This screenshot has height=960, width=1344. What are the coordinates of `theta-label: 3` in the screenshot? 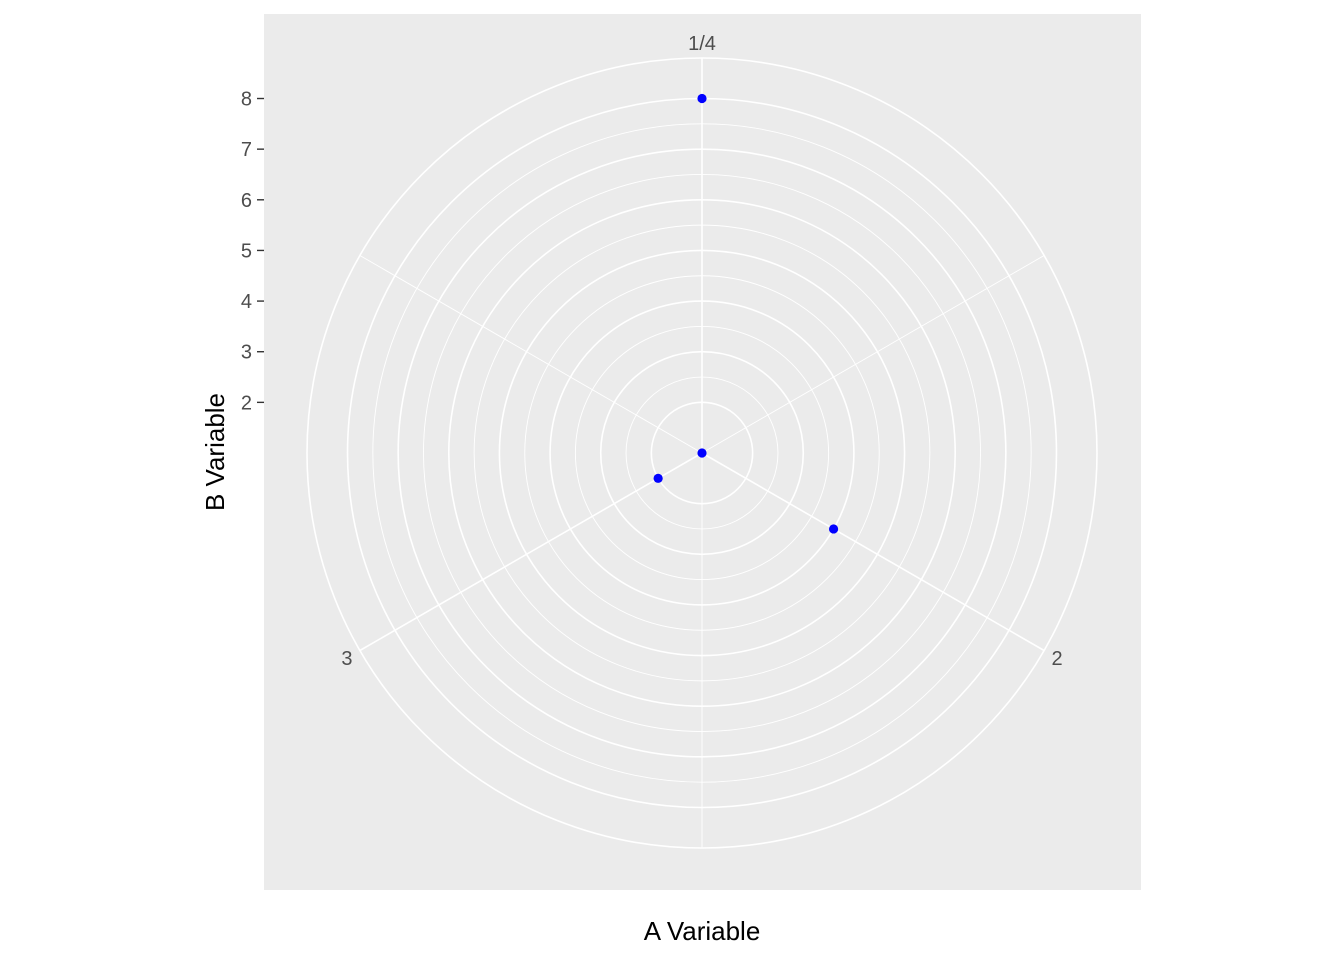 It's located at (346, 659).